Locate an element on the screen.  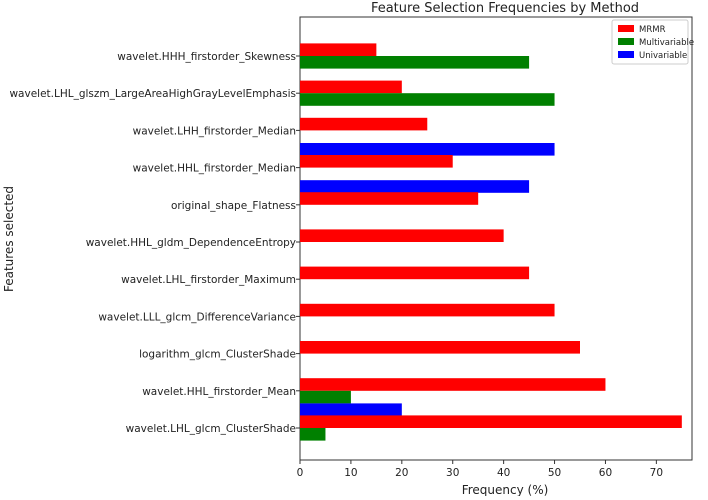
category-label: original_shape_Flatness is located at coordinates (233, 206).